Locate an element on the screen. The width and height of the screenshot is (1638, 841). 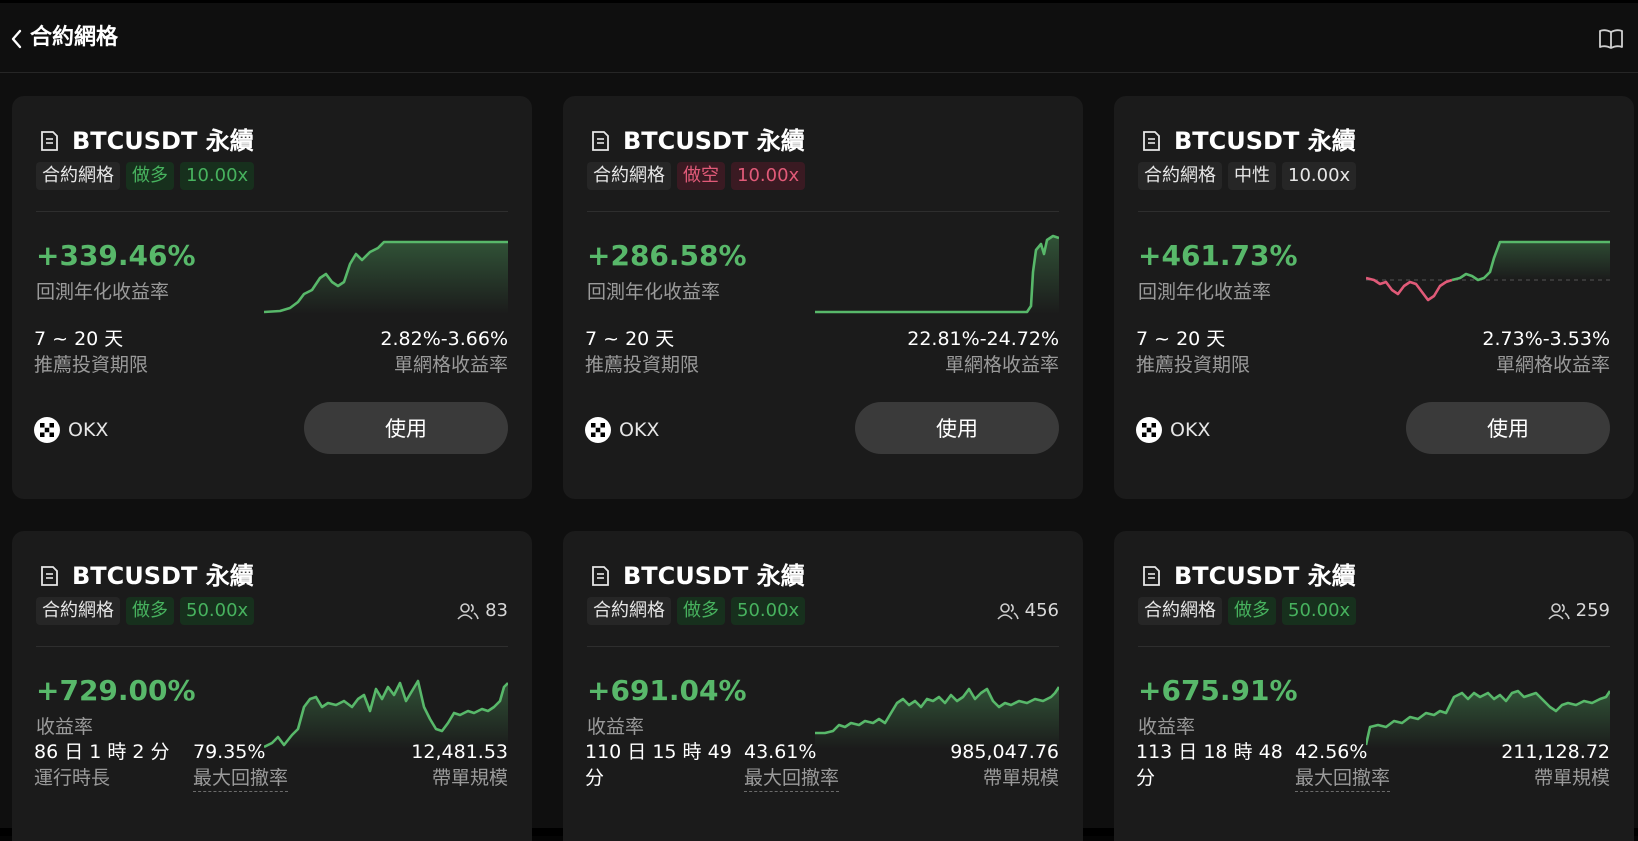
return-value: +675.91% is located at coordinates (1218, 690).